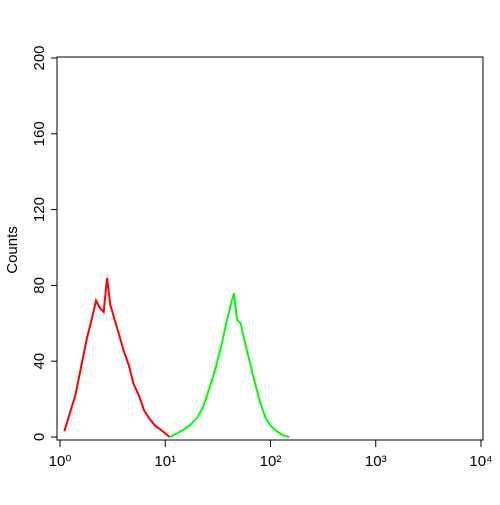 Image resolution: width=500 pixels, height=505 pixels. Describe the element at coordinates (39, 437) in the screenshot. I see `y-tick-label: 0` at that location.